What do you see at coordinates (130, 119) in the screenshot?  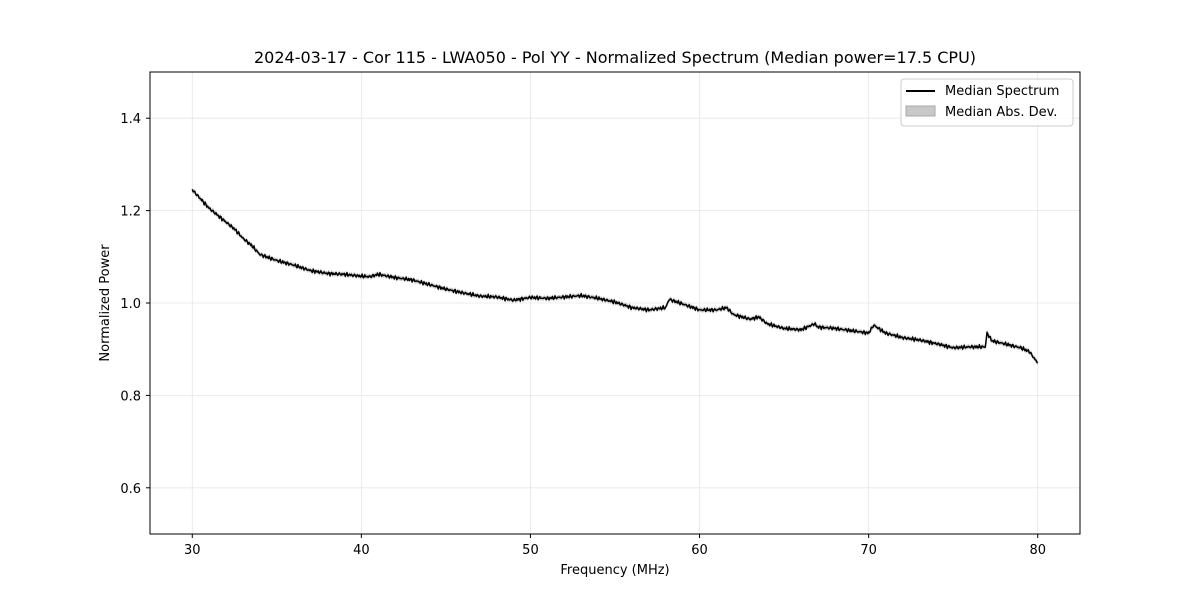 I see `y-tick-label: 1.4` at bounding box center [130, 119].